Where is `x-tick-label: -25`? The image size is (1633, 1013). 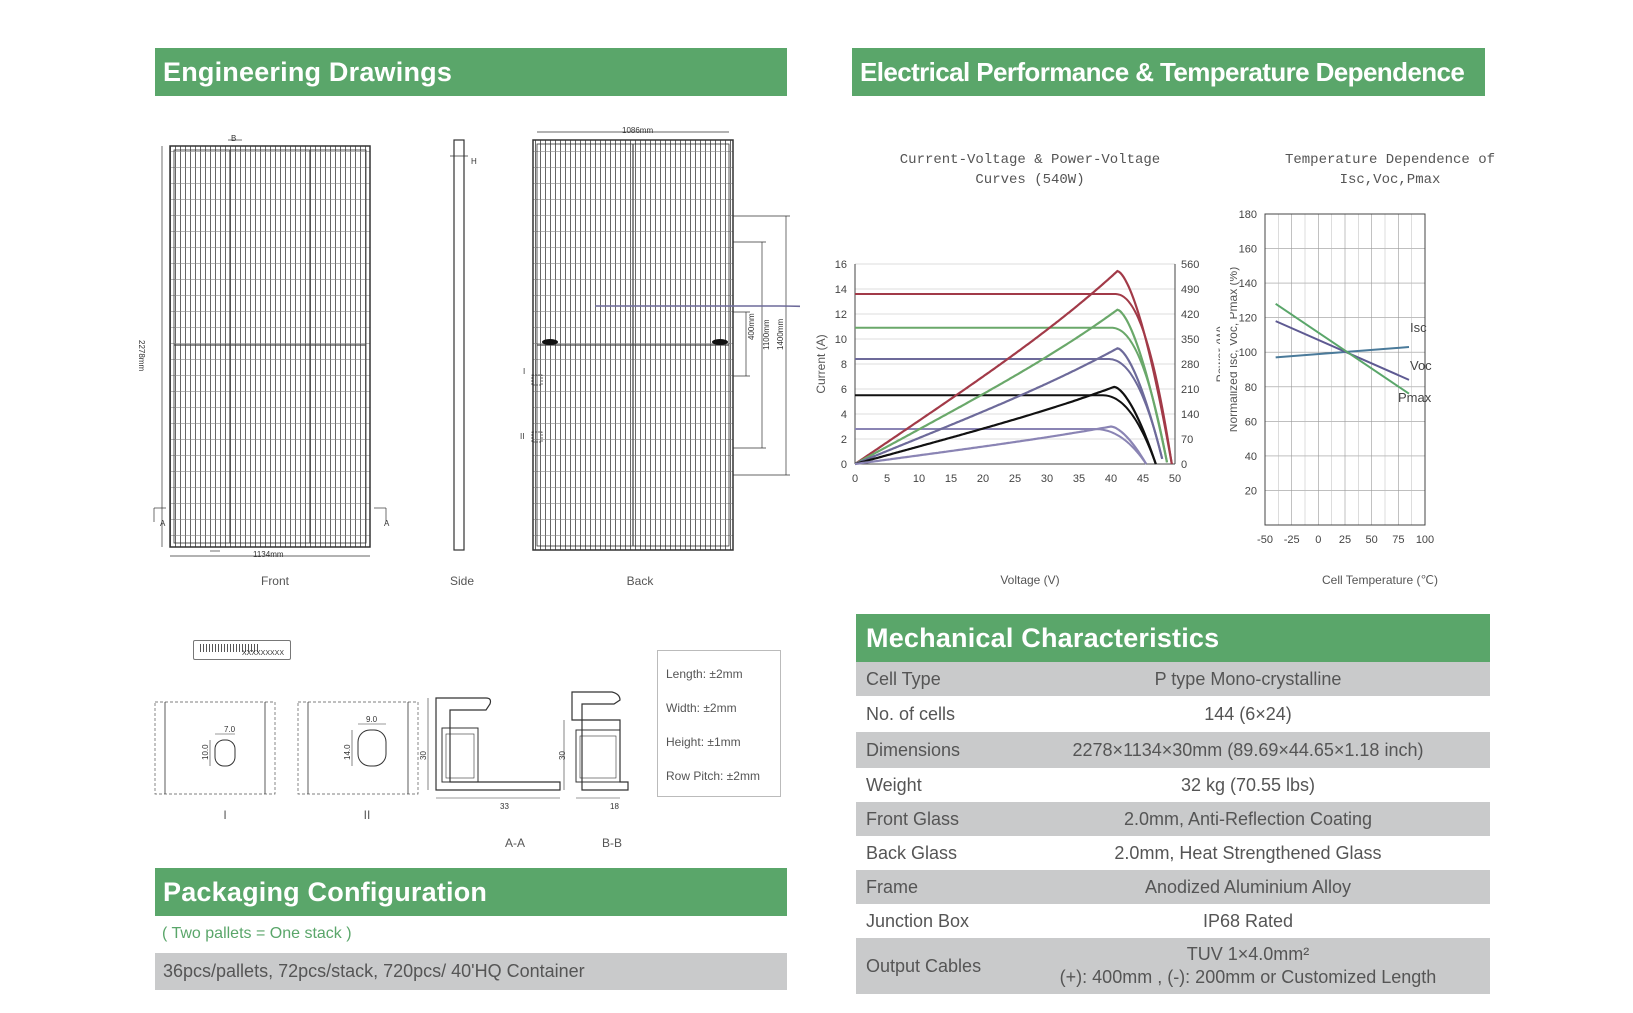 x-tick-label: -25 is located at coordinates (1292, 540).